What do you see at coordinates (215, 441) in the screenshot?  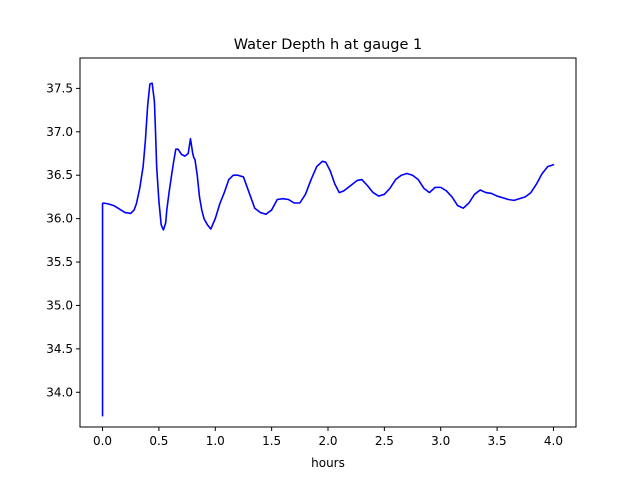 I see `x-tick-label: 1.0` at bounding box center [215, 441].